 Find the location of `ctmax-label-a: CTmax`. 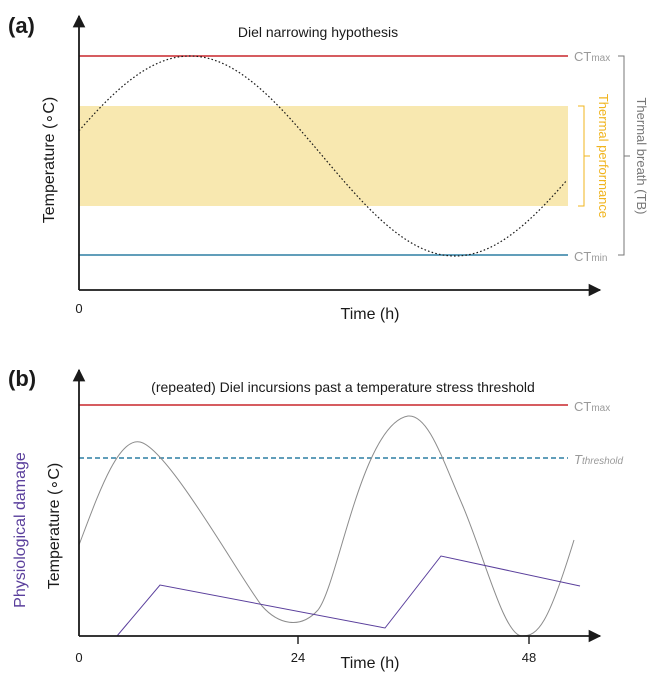

ctmax-label-a: CTmax is located at coordinates (592, 56).